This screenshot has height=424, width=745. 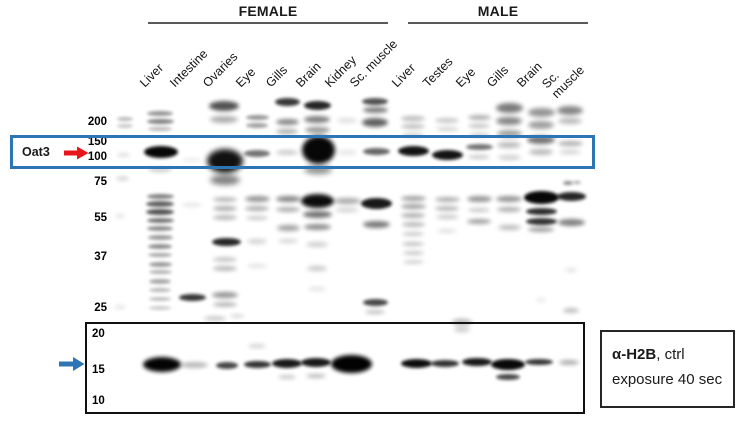 I want to click on lane-label-male-gills: Gills, so click(x=498, y=76).